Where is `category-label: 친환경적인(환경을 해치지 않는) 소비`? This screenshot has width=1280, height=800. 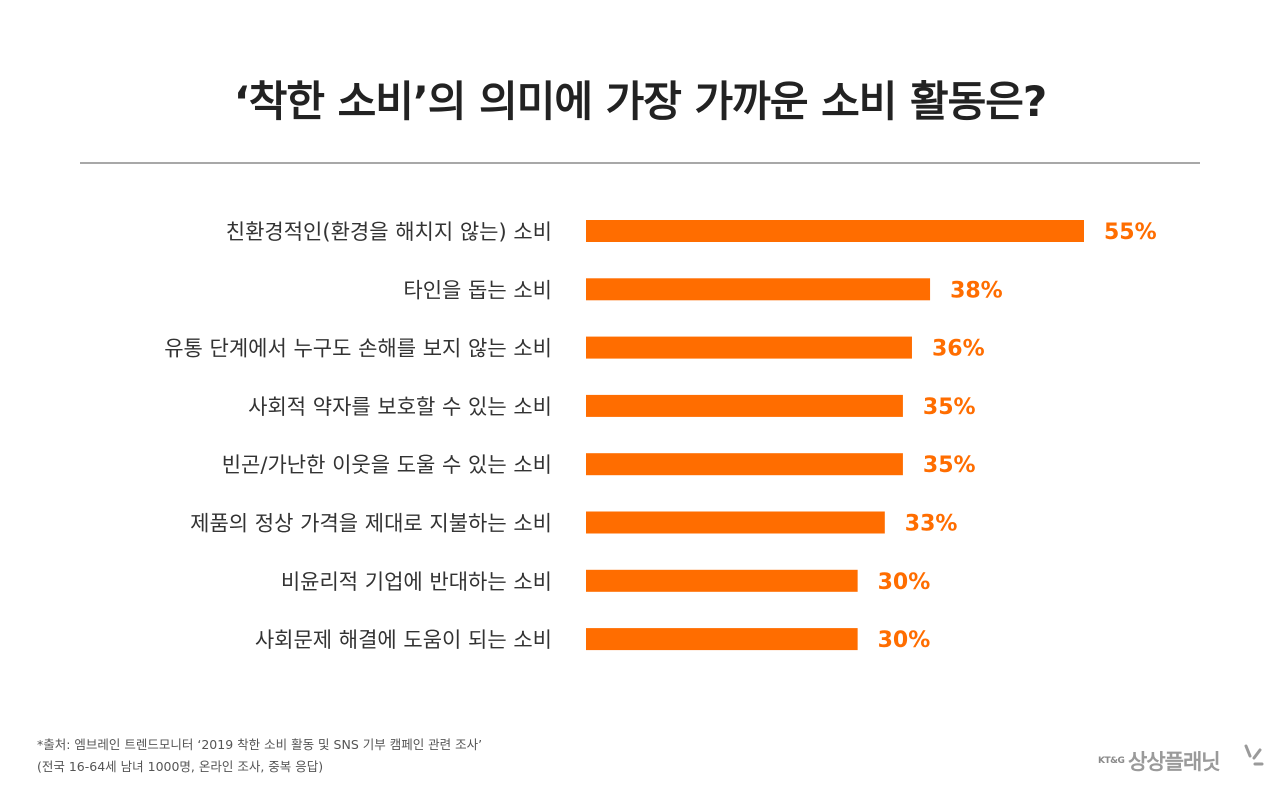 category-label: 친환경적인(환경을 해치지 않는) 소비 is located at coordinates (389, 232).